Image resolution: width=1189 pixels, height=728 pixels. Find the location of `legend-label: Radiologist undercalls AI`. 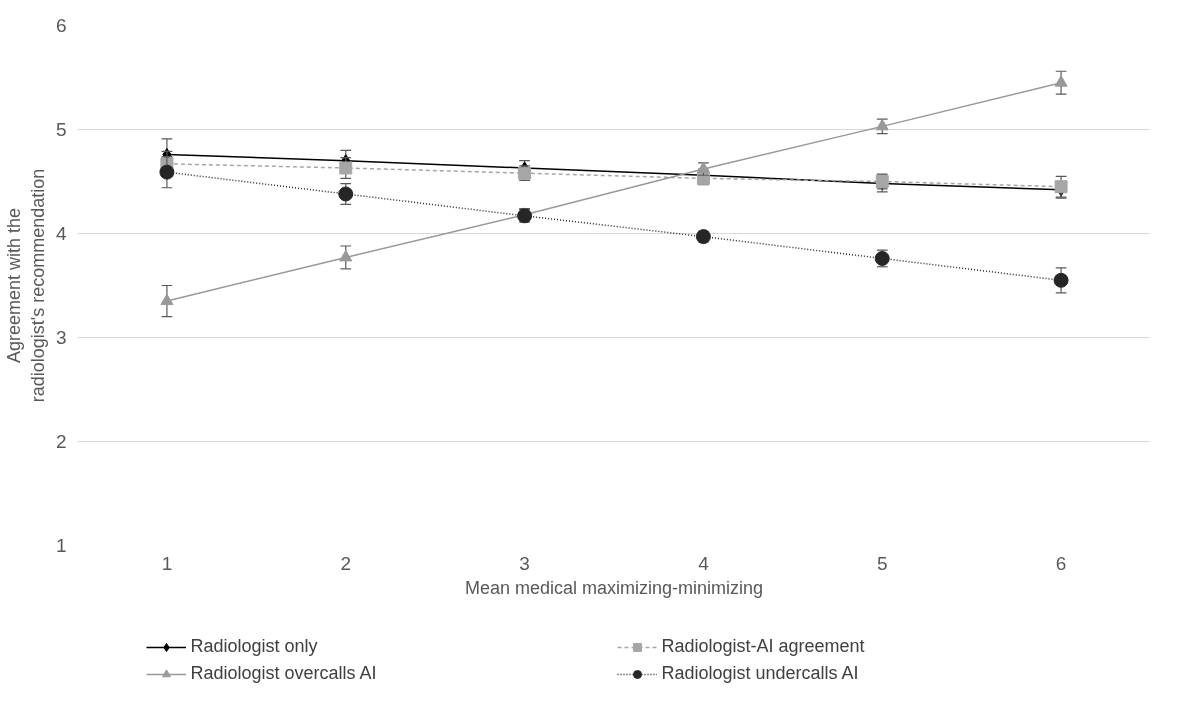

legend-label: Radiologist undercalls AI is located at coordinates (760, 673).